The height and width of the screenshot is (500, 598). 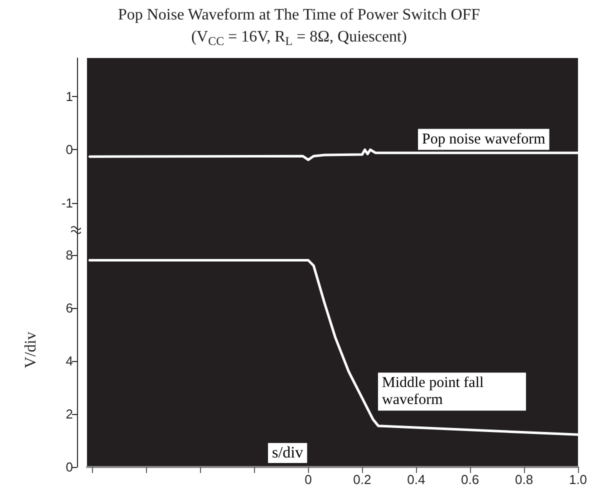 What do you see at coordinates (69, 254) in the screenshot?
I see `y-tick-label: 8` at bounding box center [69, 254].